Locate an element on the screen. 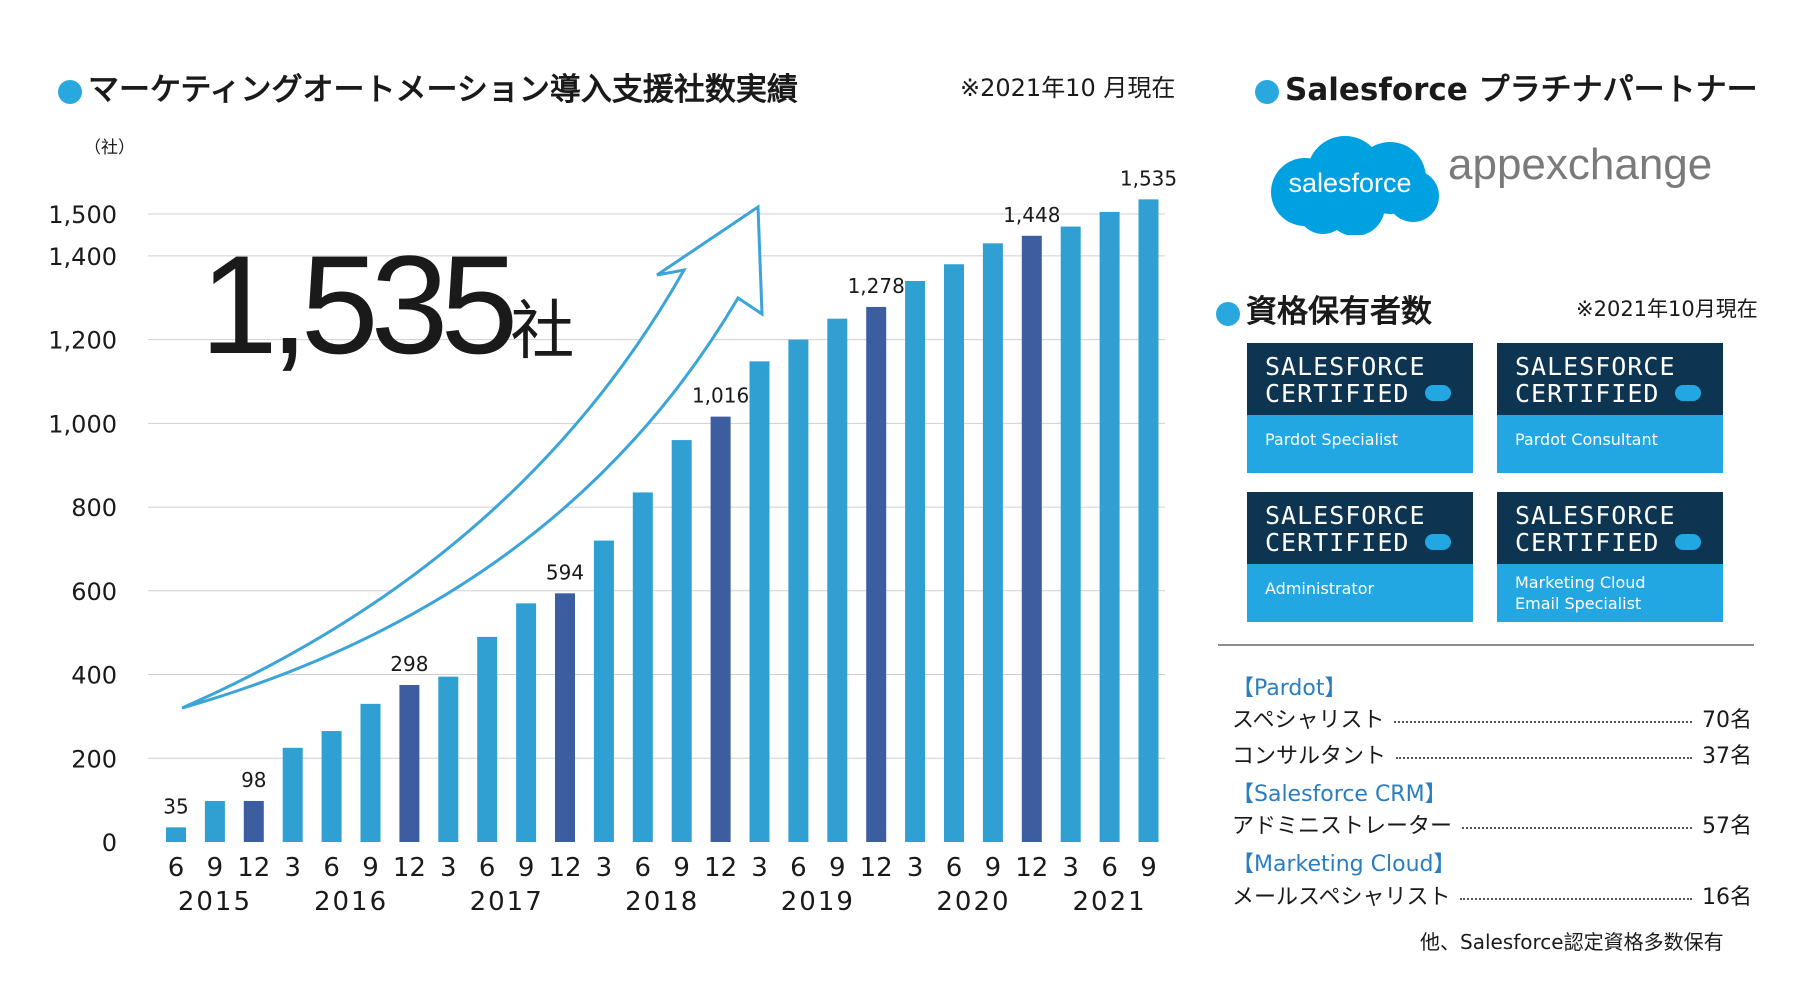 The height and width of the screenshot is (992, 1820). salesforce-cloud-logo-icon: salesforce is located at coordinates (1355, 183).